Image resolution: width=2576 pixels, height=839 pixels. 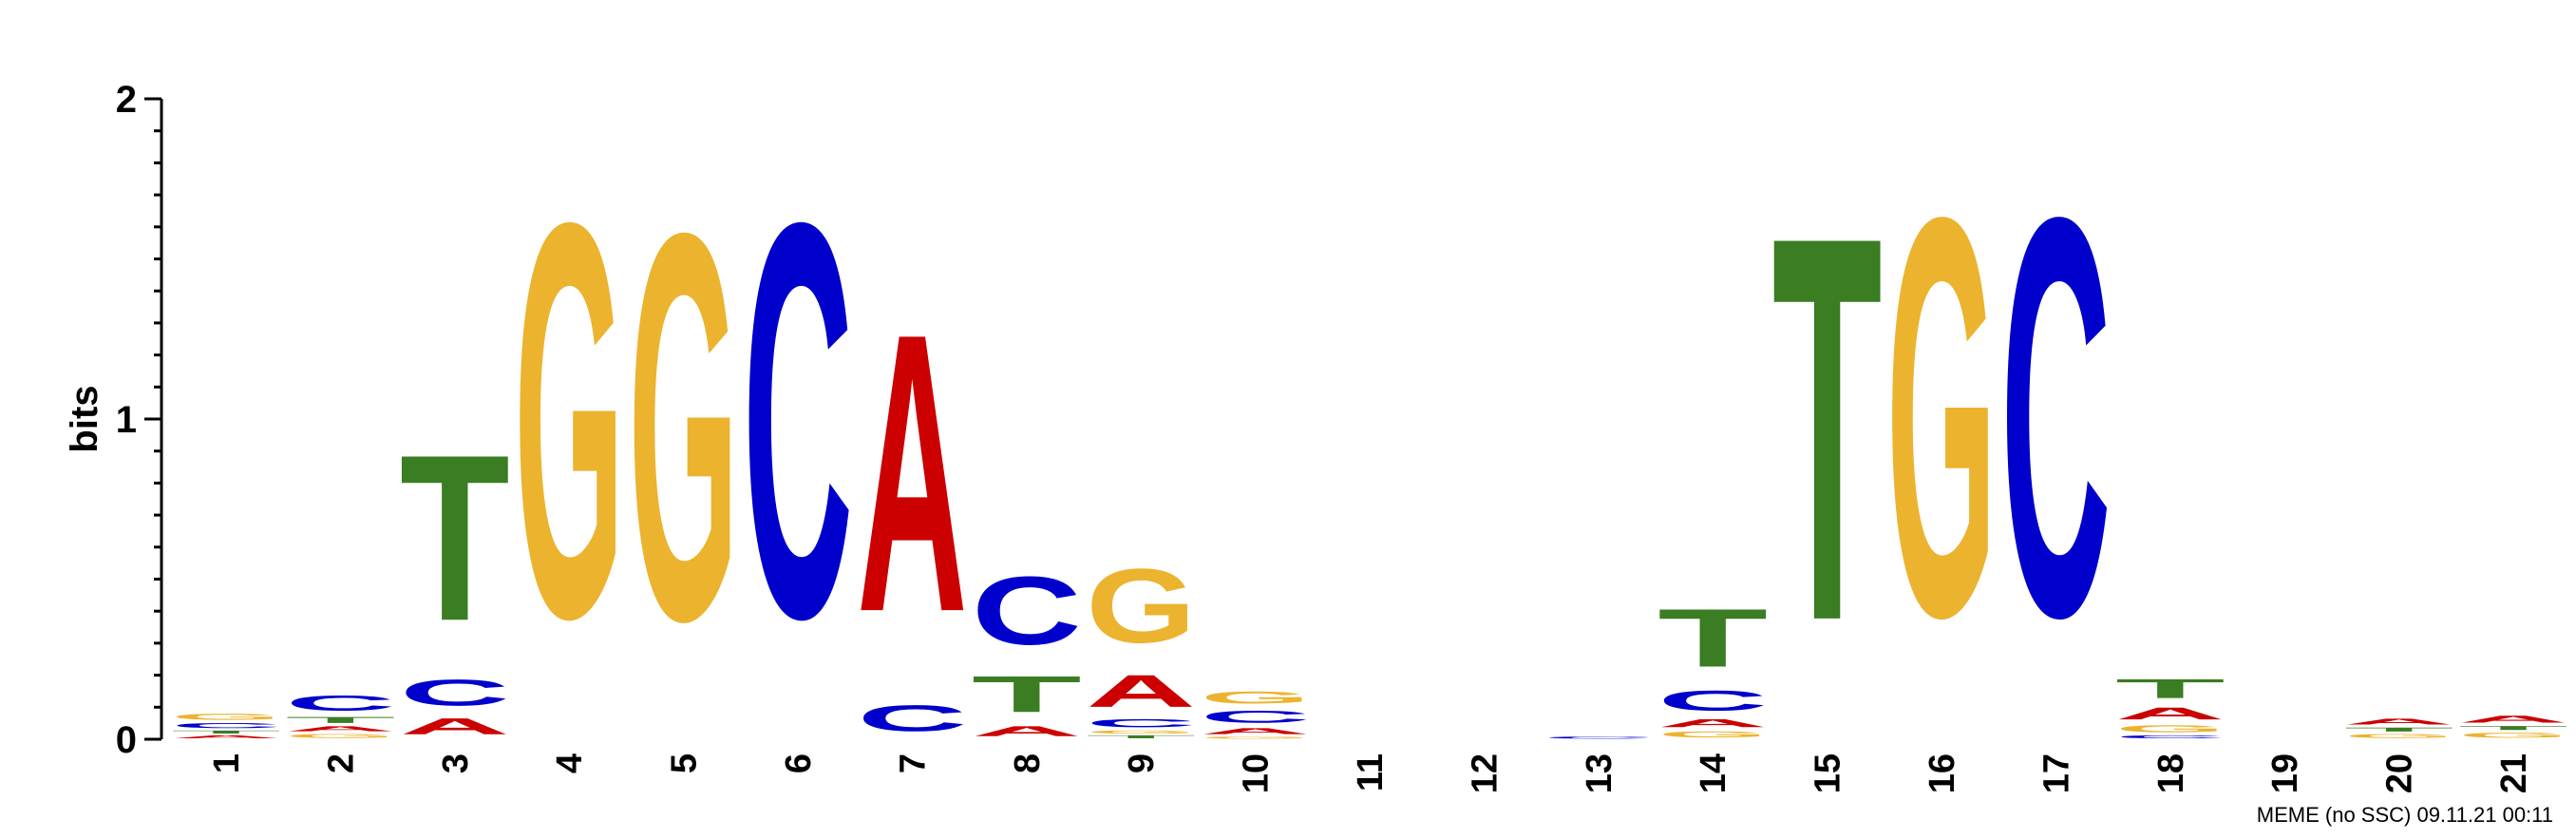 I want to click on logo-stack-20: GTA, so click(x=2399, y=727).